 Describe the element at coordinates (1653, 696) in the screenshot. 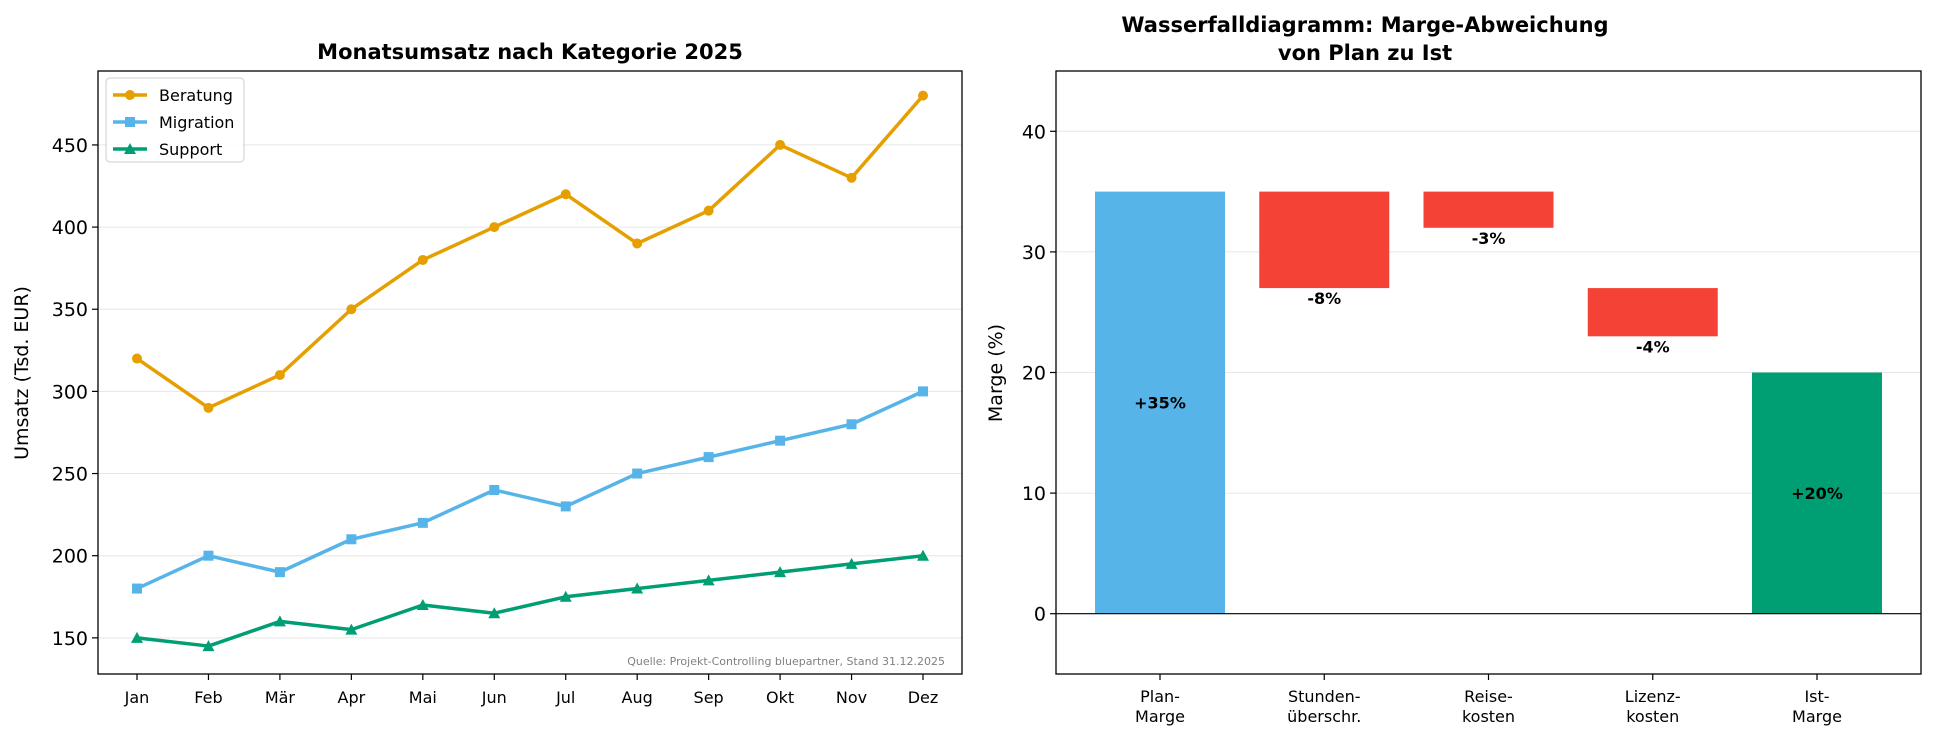

I see `x-tick-label-line: Lizenz-` at that location.